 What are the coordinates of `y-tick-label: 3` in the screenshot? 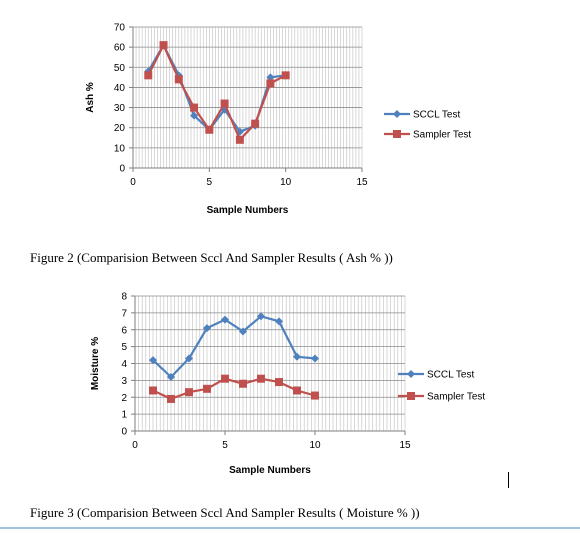 It's located at (124, 381).